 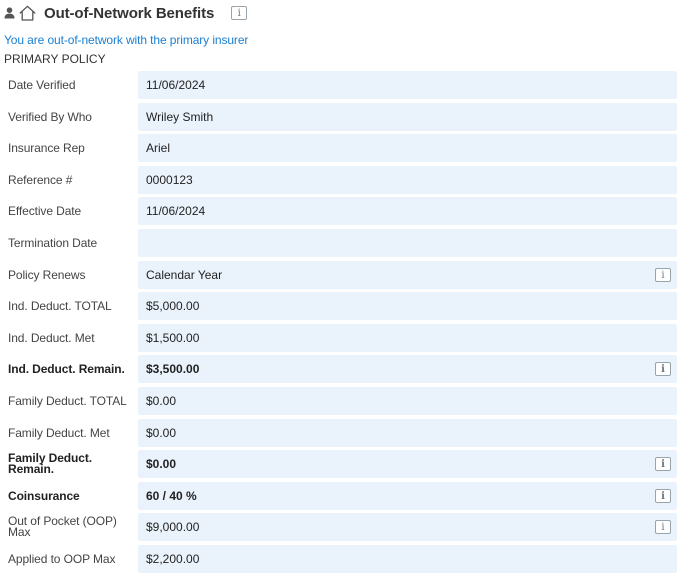 I want to click on field-row: Coinsurance 60 / 40 % i, so click(x=344, y=496).